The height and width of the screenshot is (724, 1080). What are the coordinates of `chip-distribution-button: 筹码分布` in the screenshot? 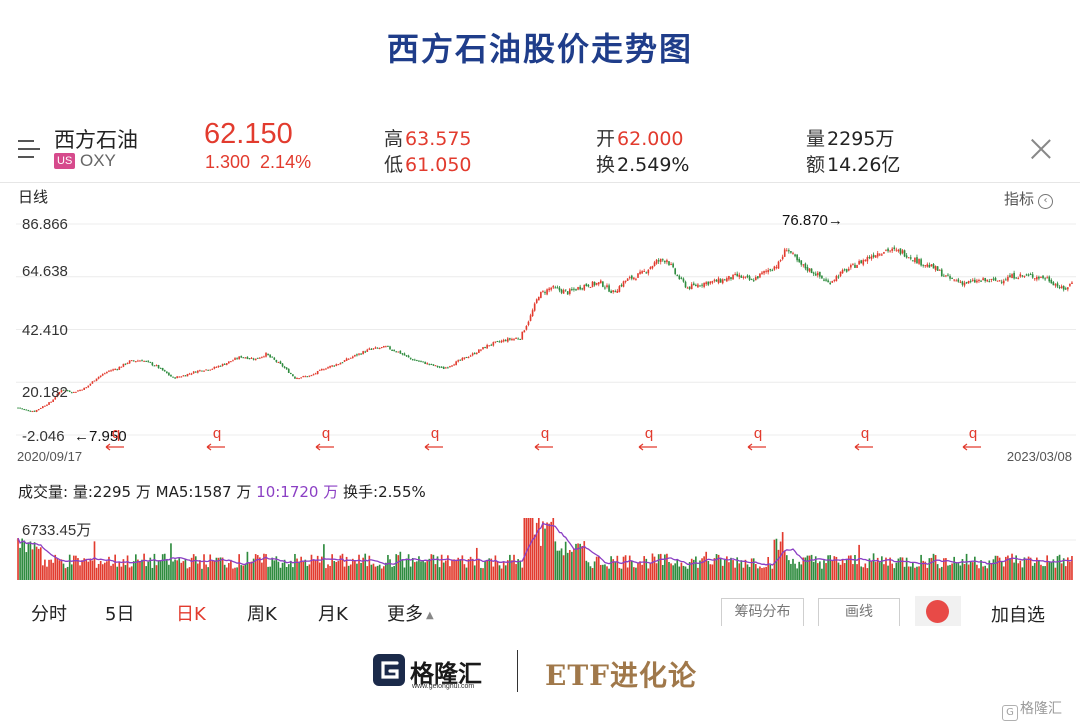 It's located at (762, 612).